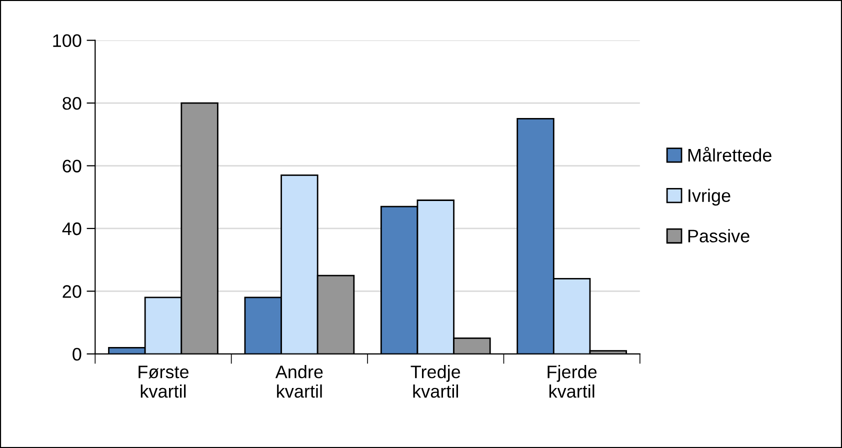 Image resolution: width=842 pixels, height=448 pixels. I want to click on legend-label: Ivrige, so click(709, 197).